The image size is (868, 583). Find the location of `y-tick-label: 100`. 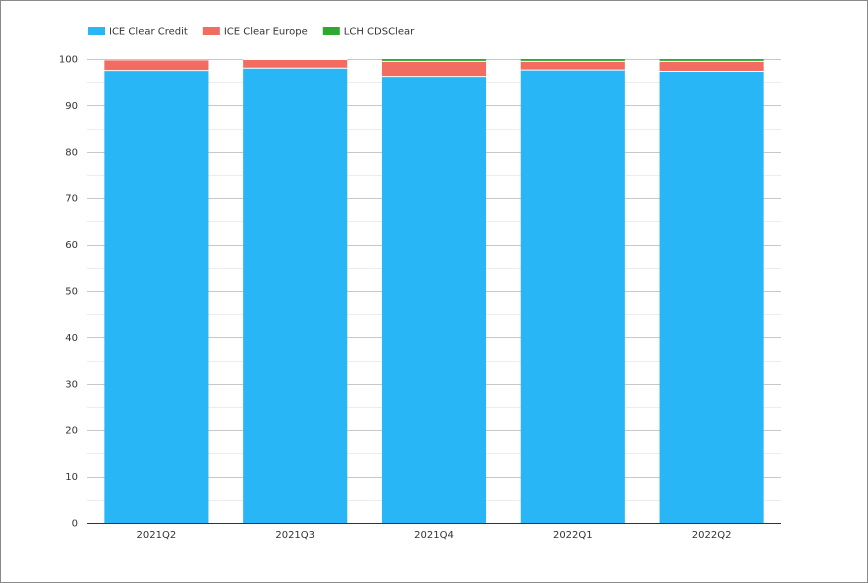

y-tick-label: 100 is located at coordinates (68, 60).